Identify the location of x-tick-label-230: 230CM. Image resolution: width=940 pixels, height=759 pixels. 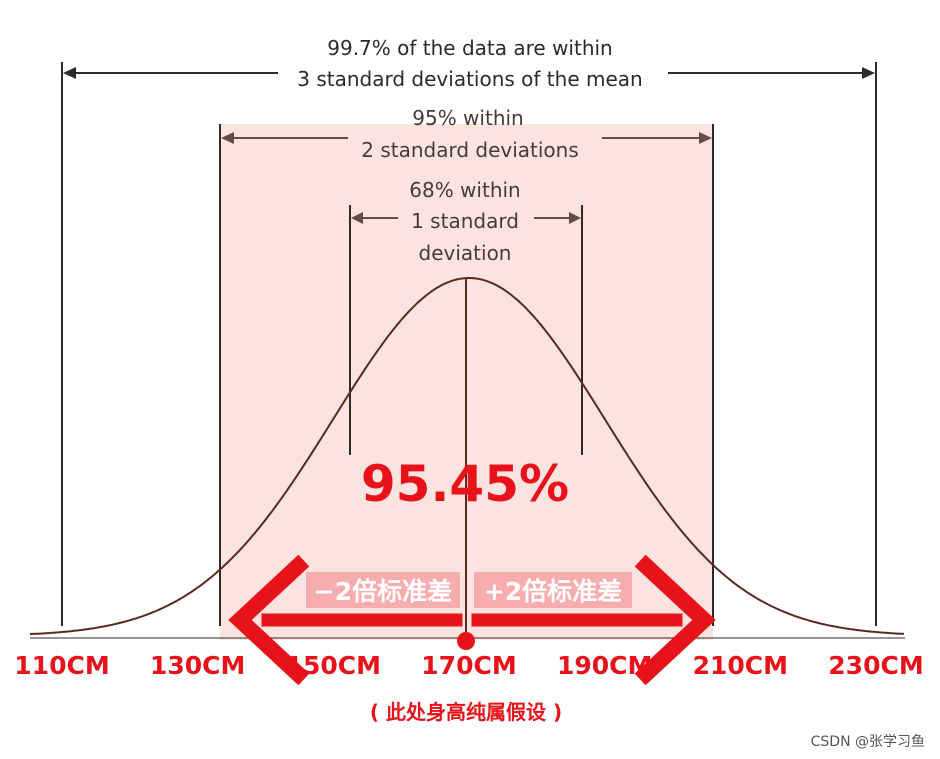
(875, 665).